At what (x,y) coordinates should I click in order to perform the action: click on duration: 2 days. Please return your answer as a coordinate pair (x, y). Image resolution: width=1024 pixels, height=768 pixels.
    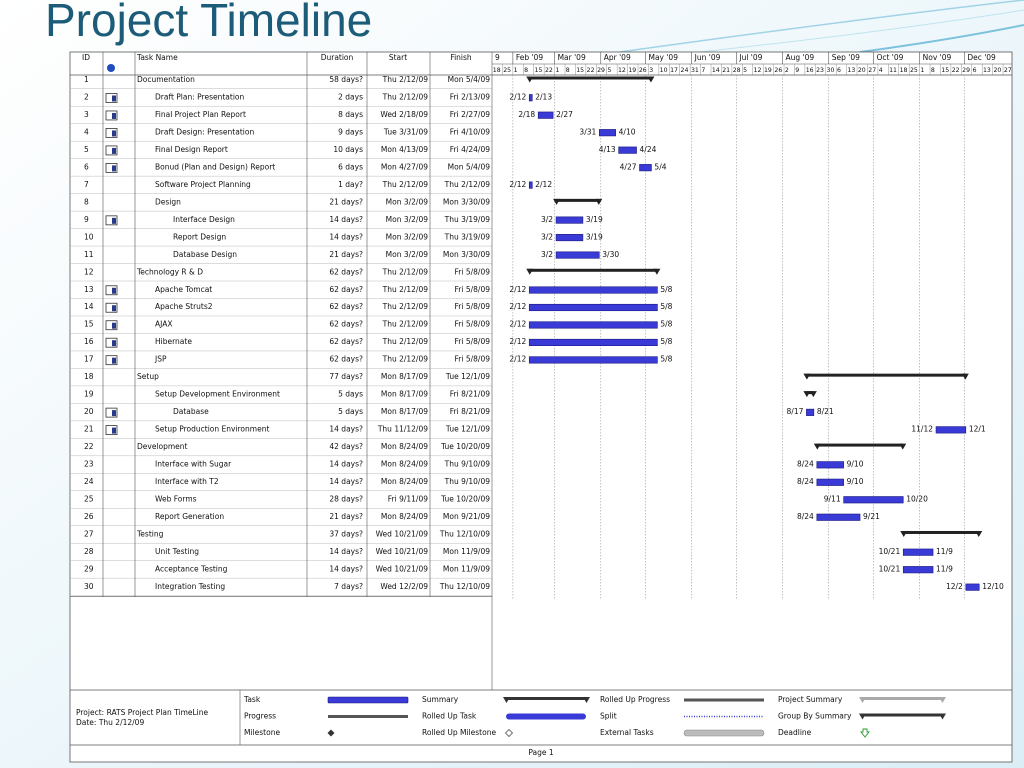
    Looking at the image, I should click on (350, 96).